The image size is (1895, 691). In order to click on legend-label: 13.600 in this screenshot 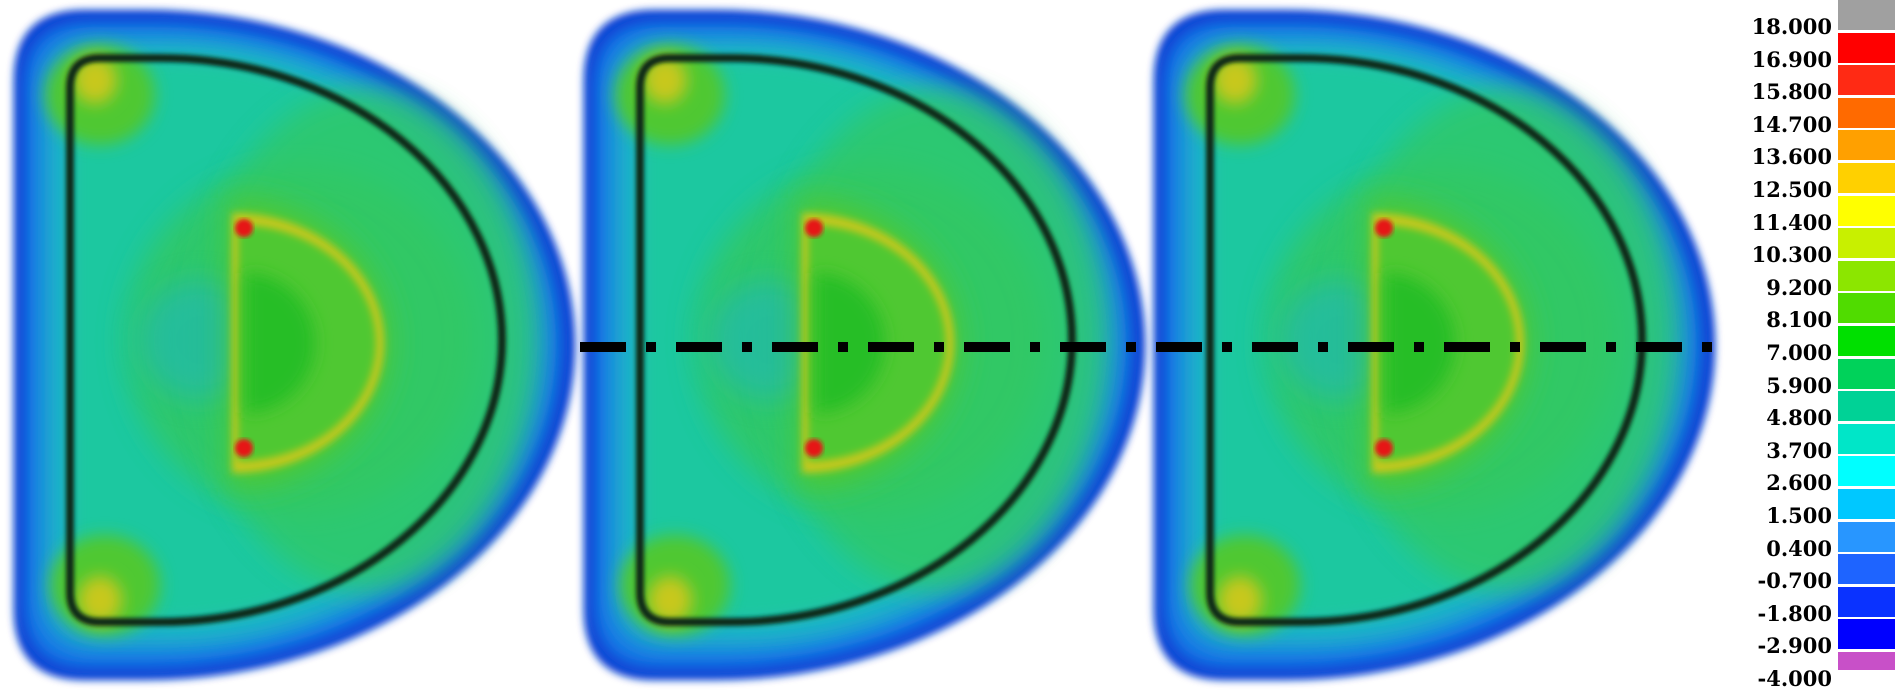, I will do `click(1791, 157)`.